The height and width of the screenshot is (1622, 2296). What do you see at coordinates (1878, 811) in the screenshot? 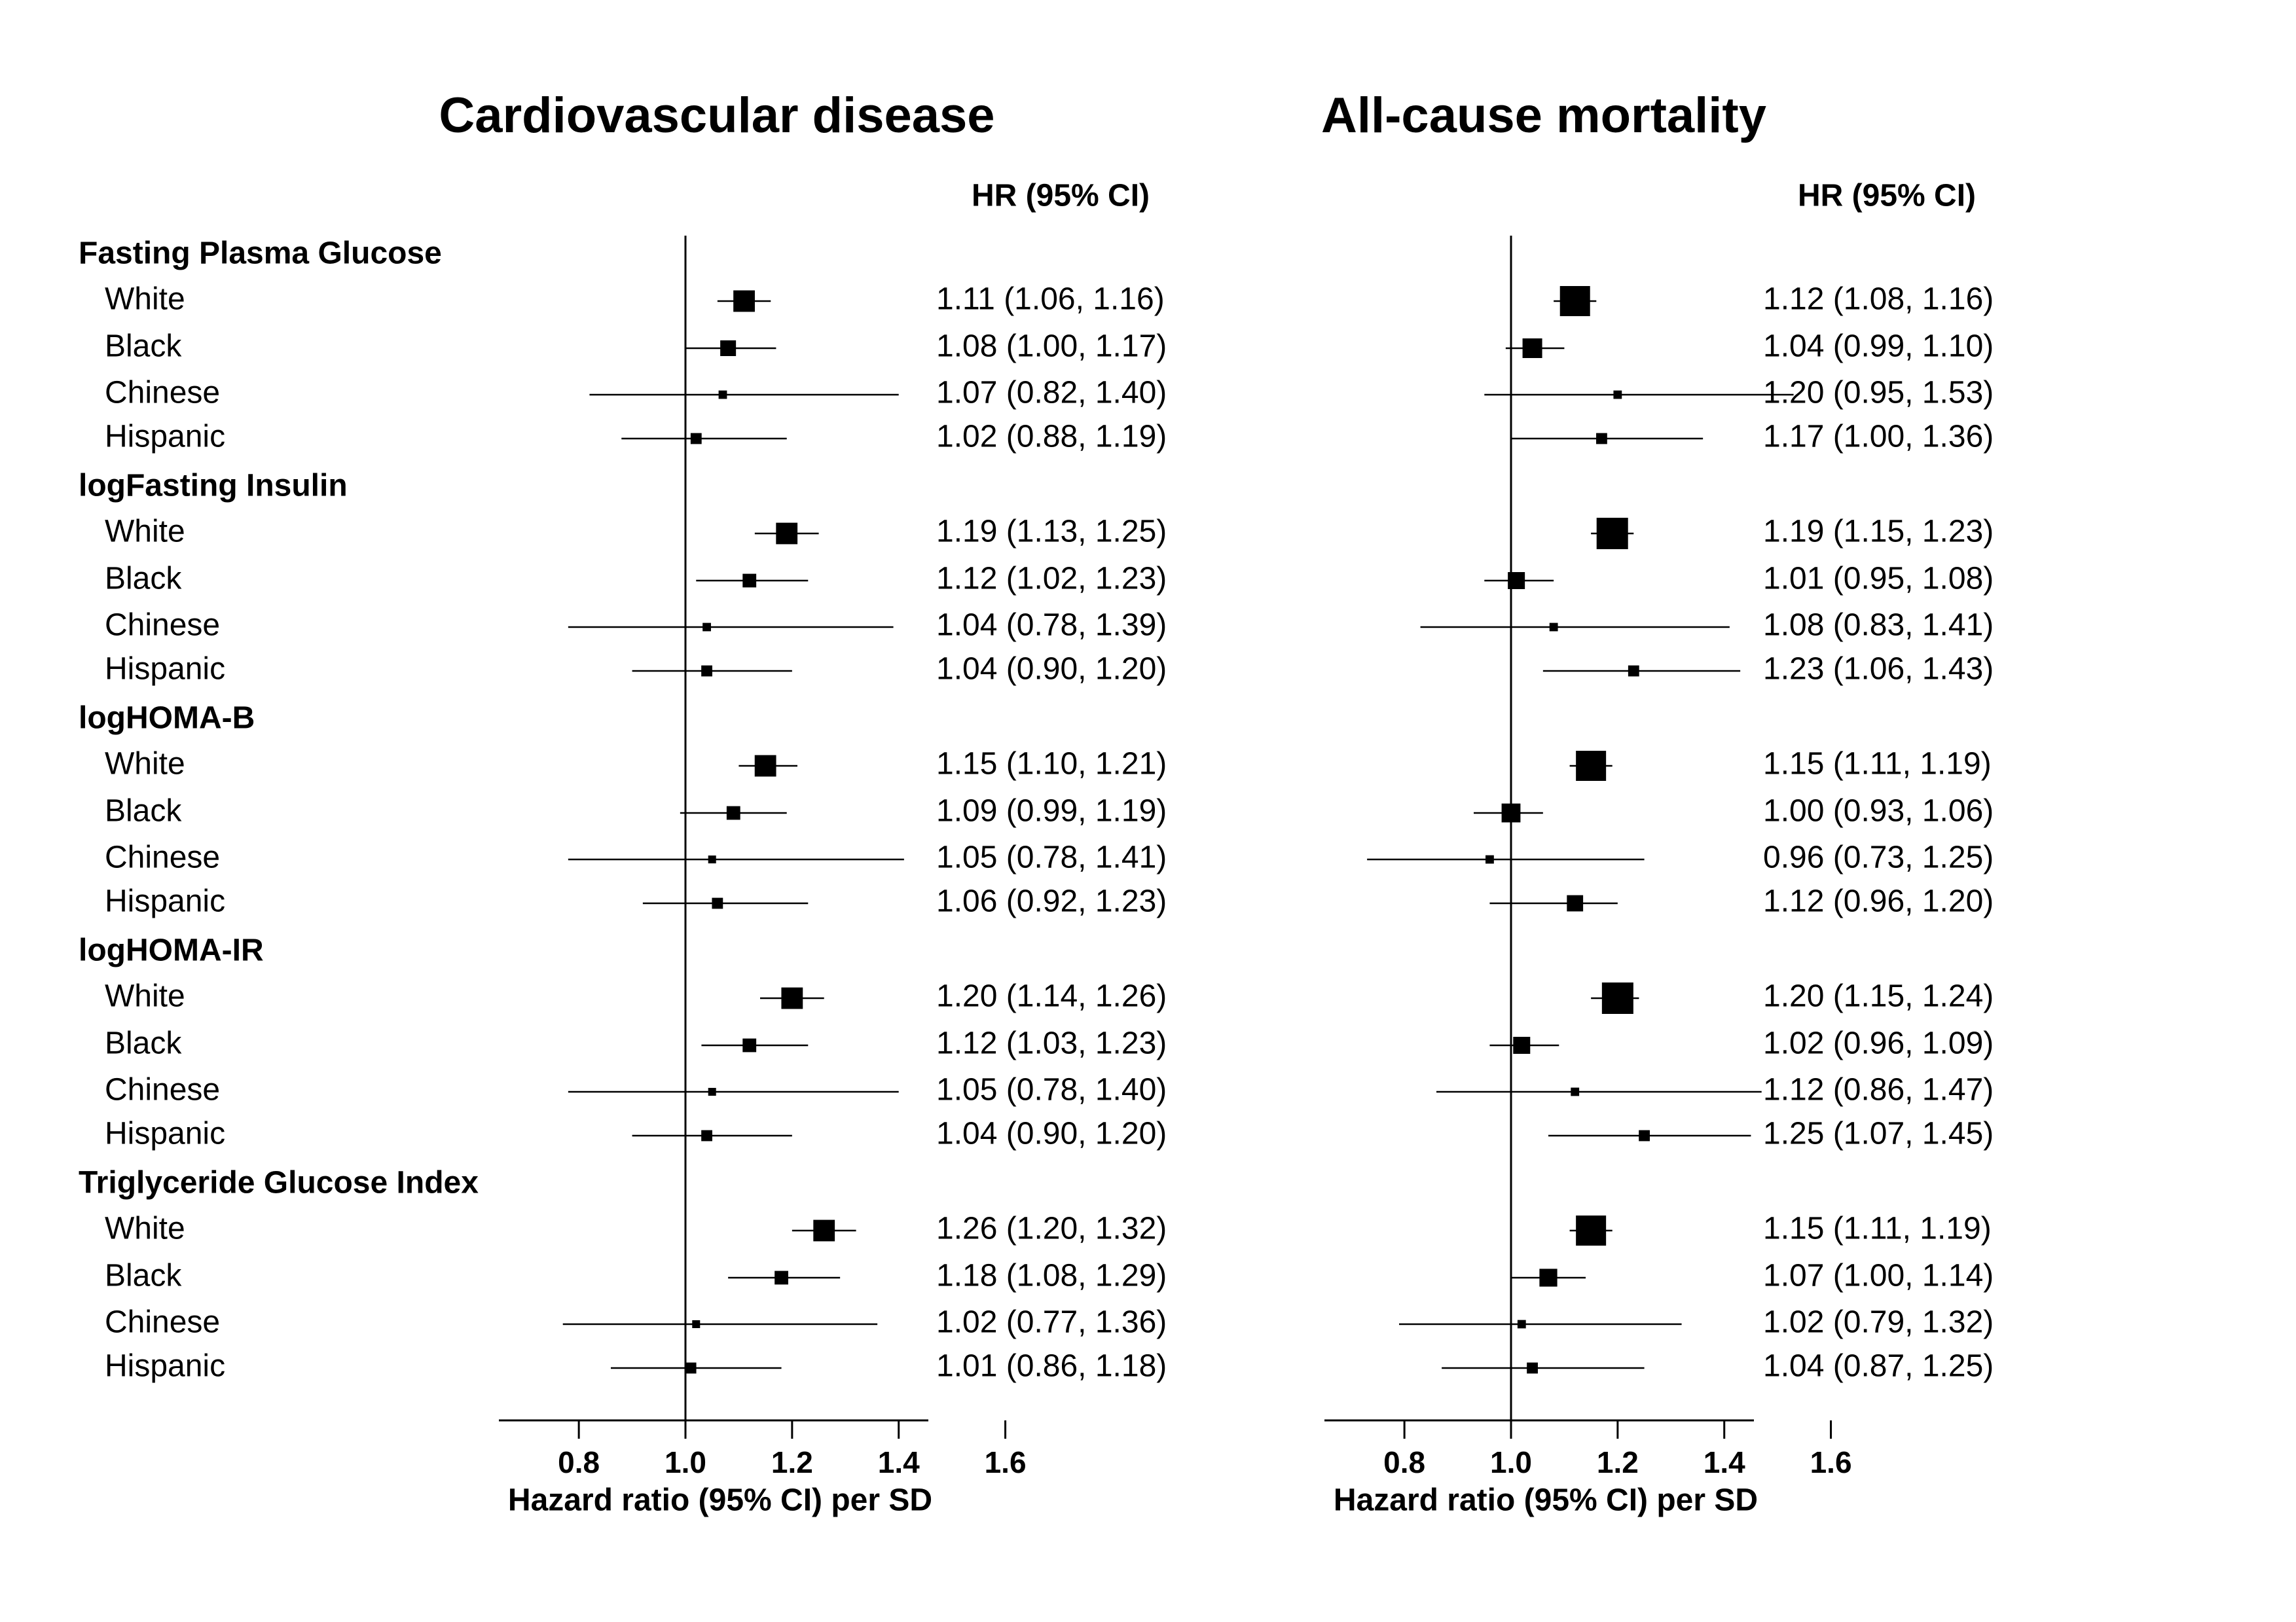
I see `hr-value-text: 1.00 (0.93, 1.06)` at bounding box center [1878, 811].